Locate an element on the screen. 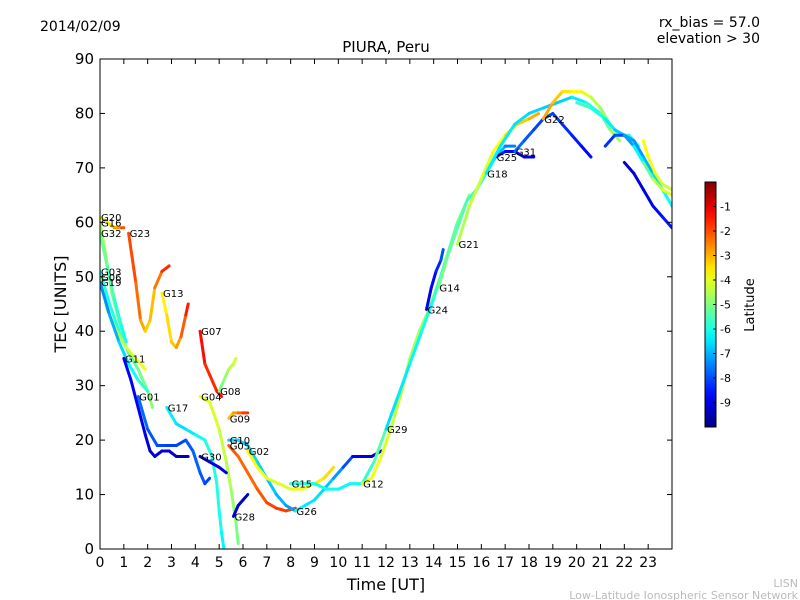 The image size is (800, 600). colorbar-tick-label: -3 is located at coordinates (725, 256).